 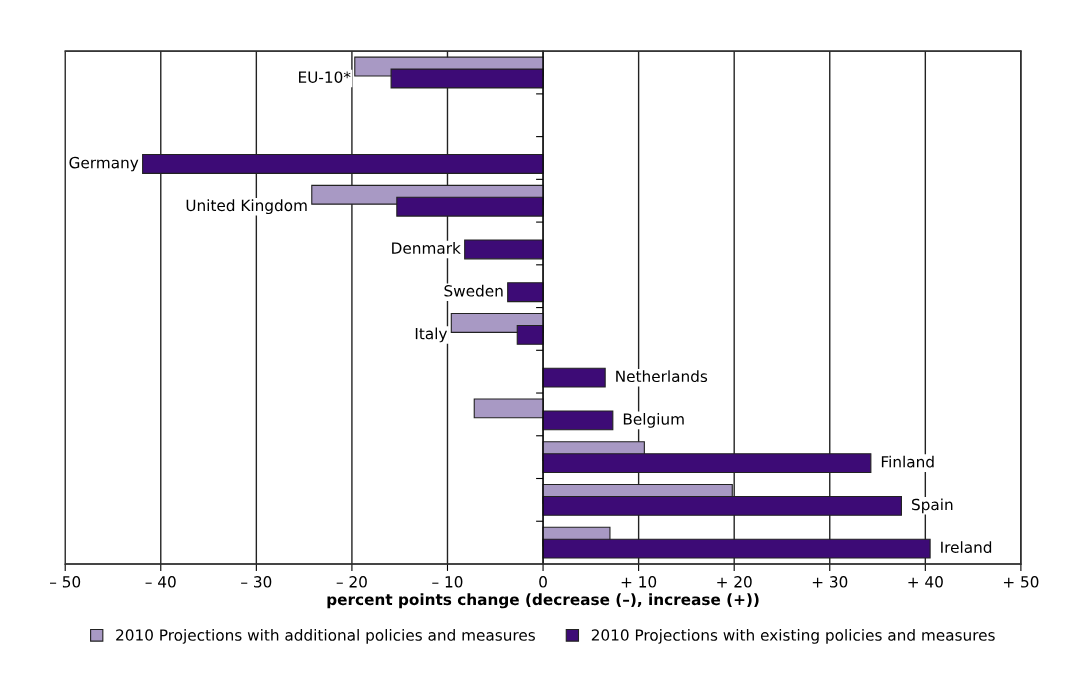 What do you see at coordinates (104, 164) in the screenshot?
I see `y-tick-label: Germany` at bounding box center [104, 164].